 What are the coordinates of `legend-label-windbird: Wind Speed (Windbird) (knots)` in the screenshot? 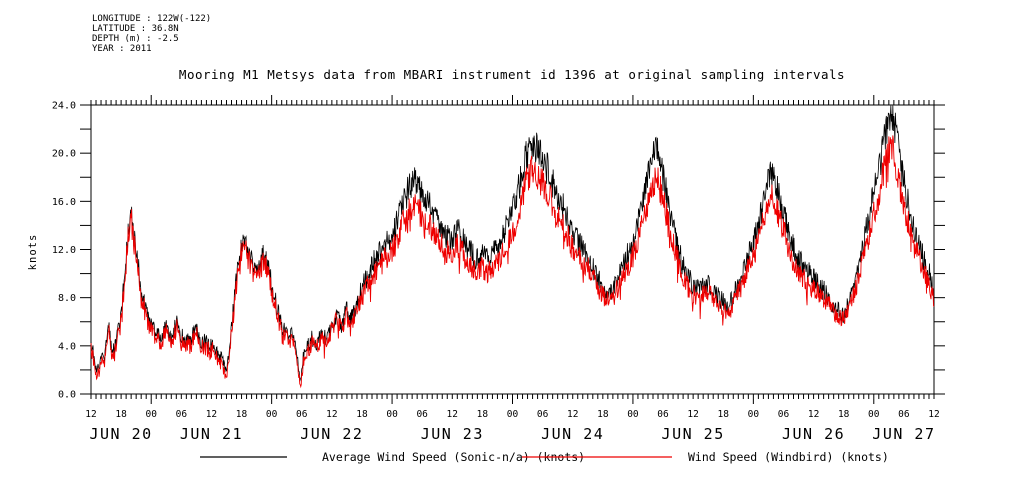 It's located at (788, 457).